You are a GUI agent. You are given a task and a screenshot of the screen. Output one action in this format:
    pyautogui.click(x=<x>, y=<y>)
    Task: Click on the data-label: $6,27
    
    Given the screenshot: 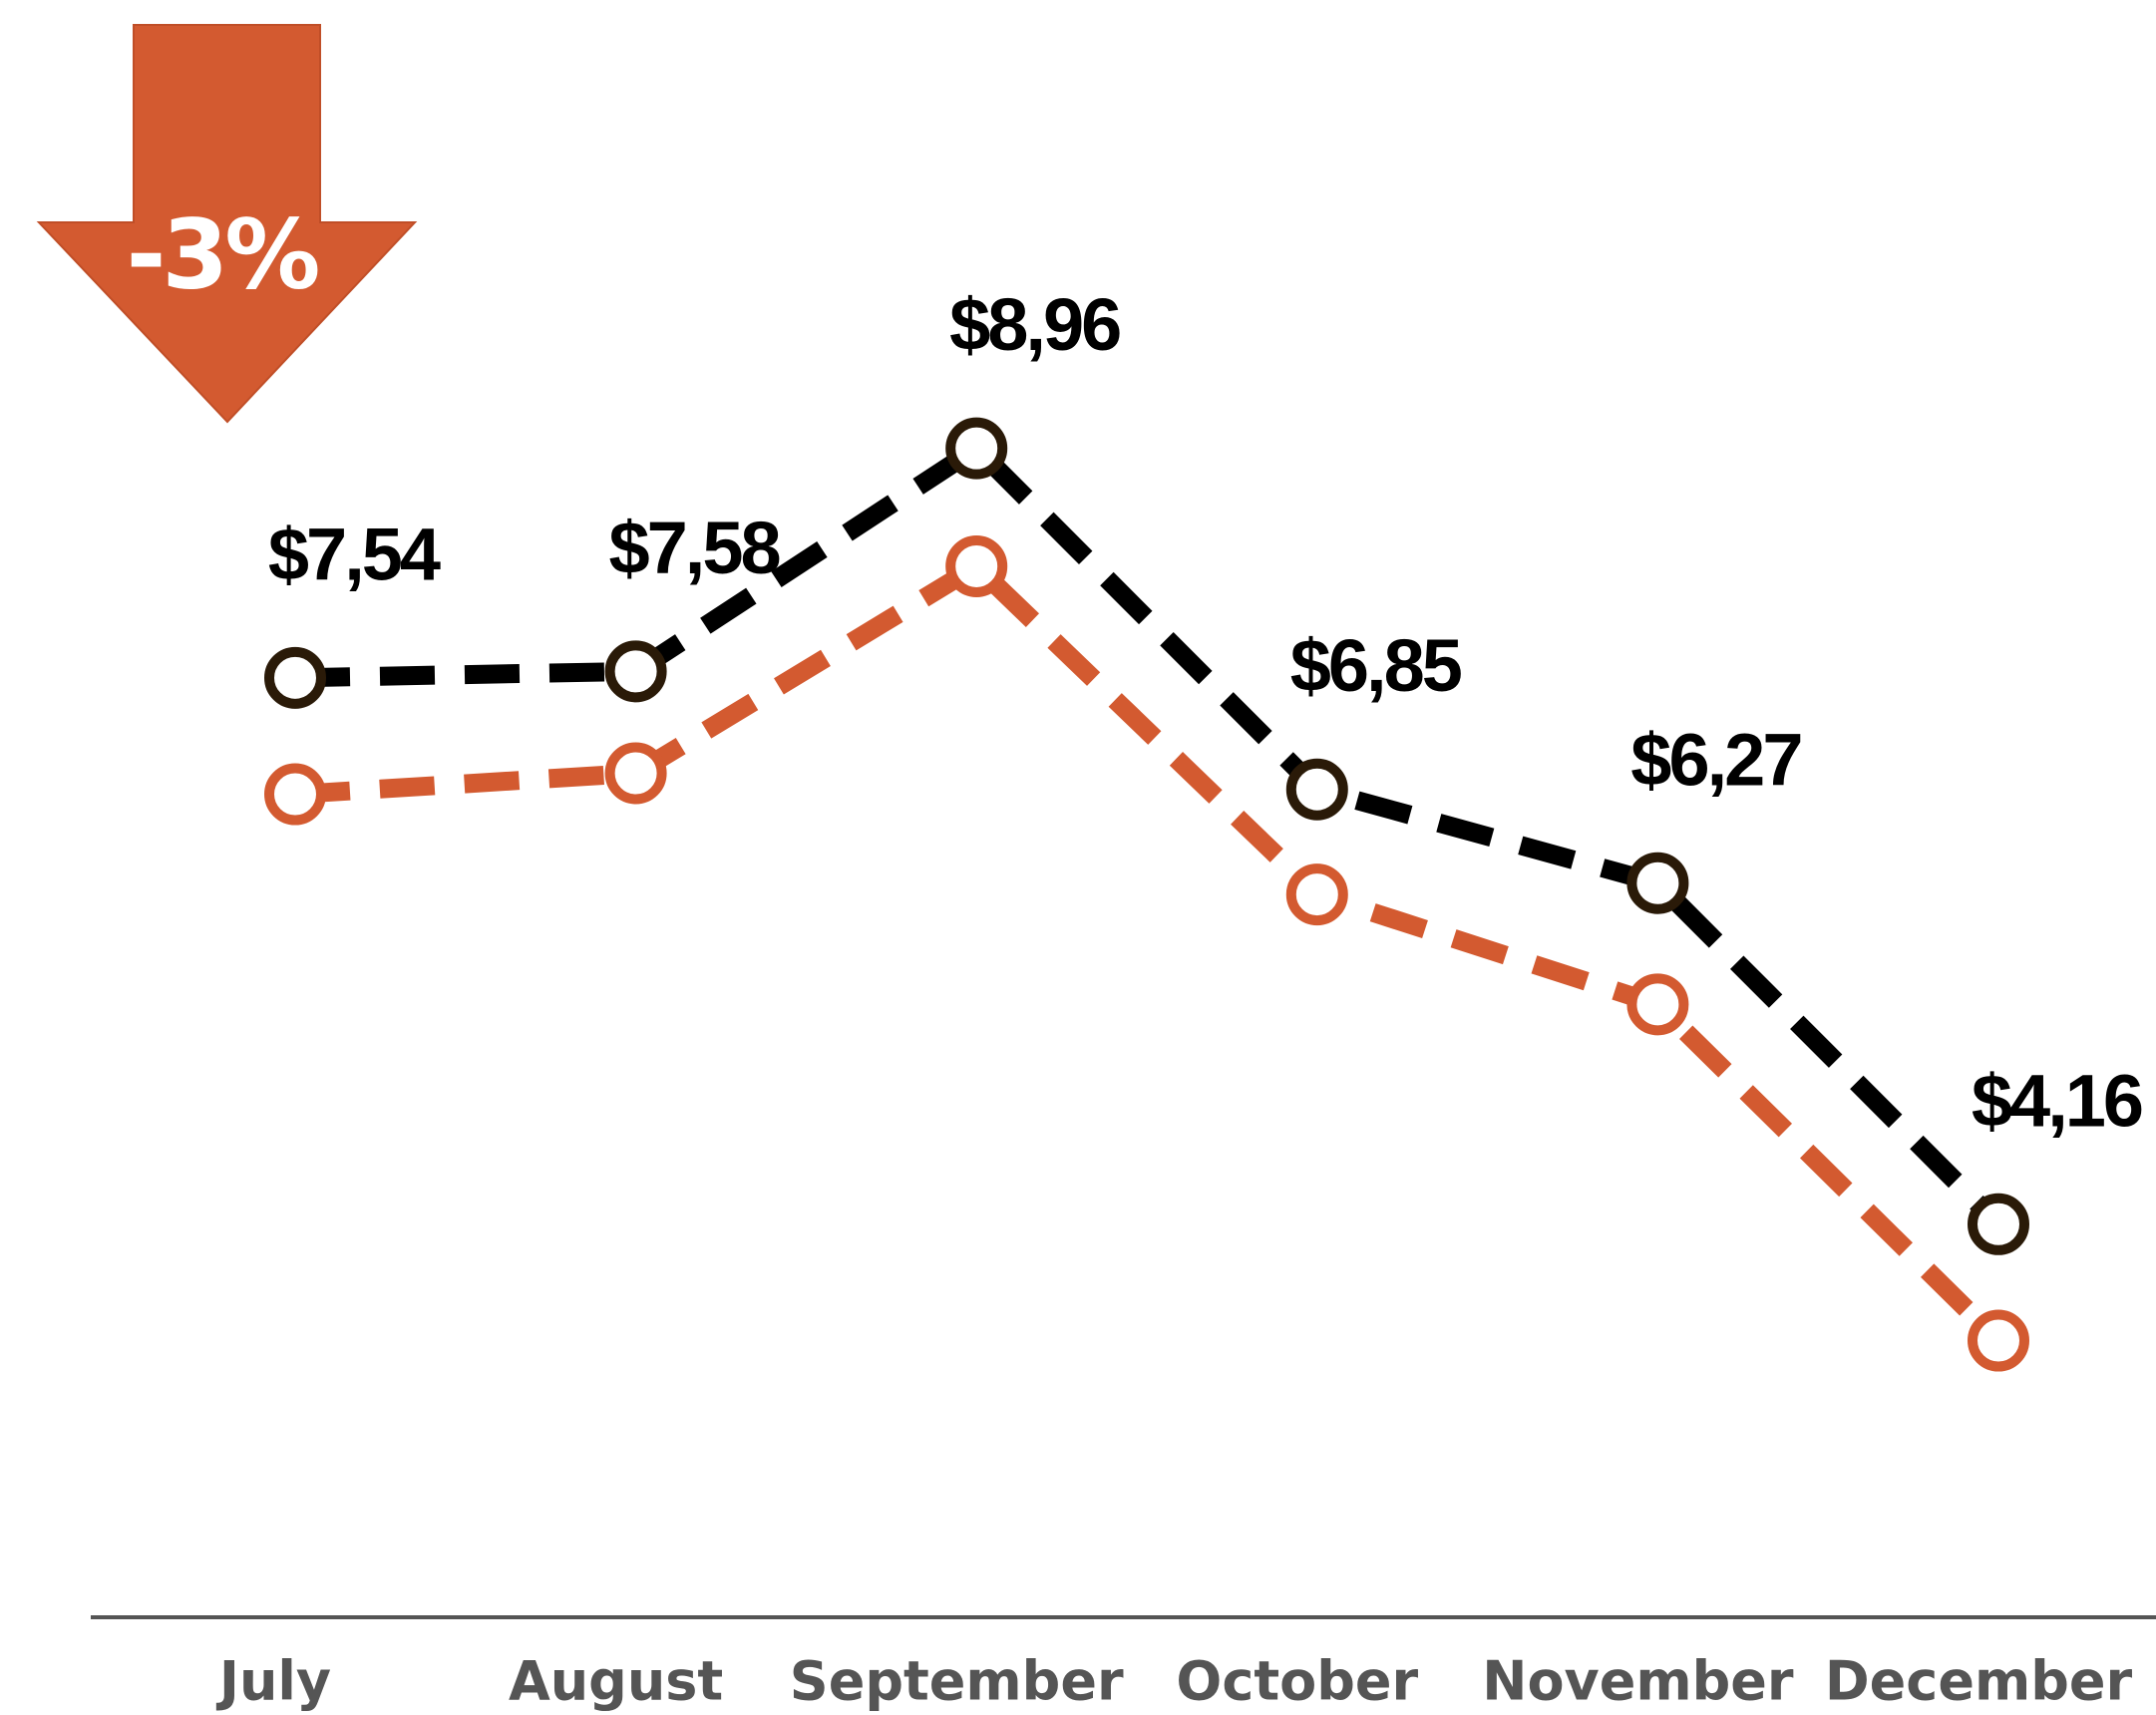 What is the action you would take?
    pyautogui.click(x=1715, y=760)
    